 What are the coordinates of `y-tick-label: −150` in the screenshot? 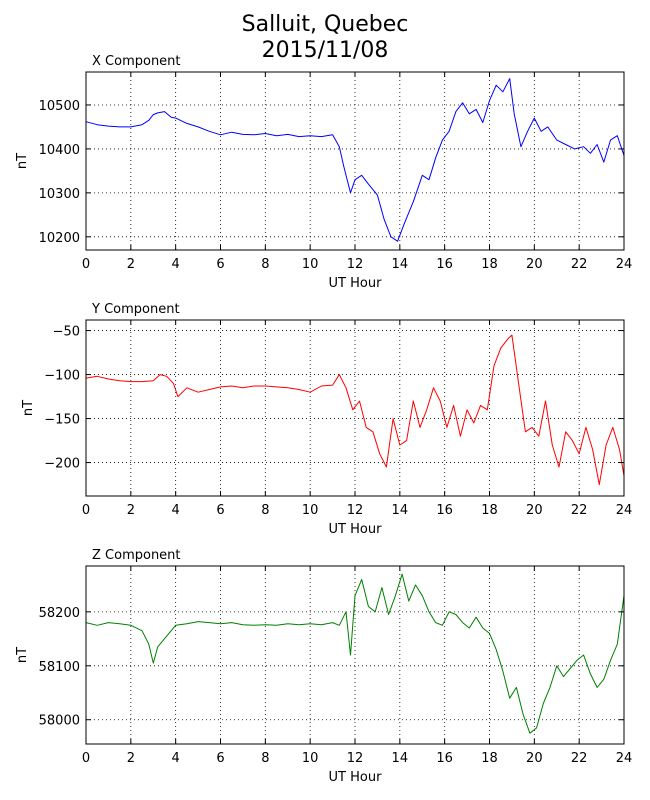 It's located at (62, 420).